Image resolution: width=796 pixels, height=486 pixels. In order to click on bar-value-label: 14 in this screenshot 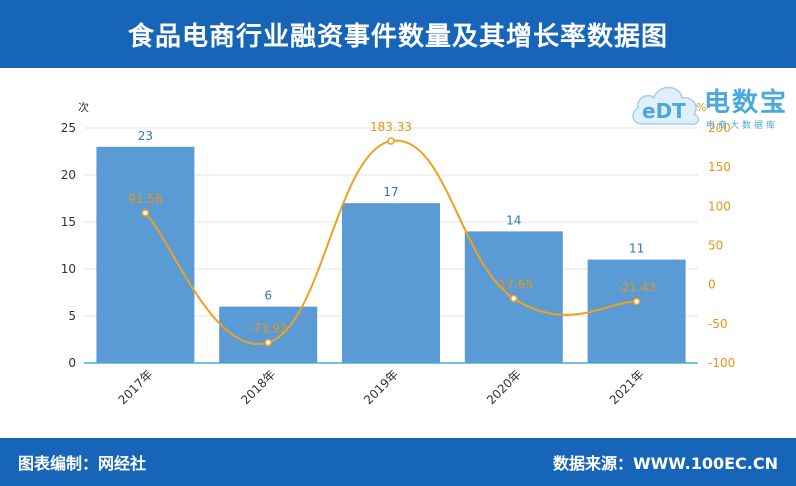, I will do `click(513, 220)`.